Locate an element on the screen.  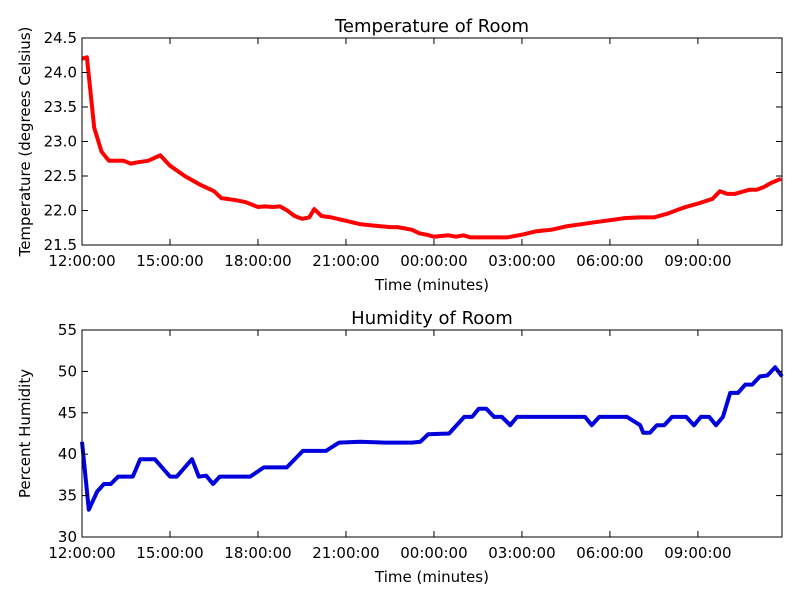
y-tick-label: 21.5 is located at coordinates (60, 245).